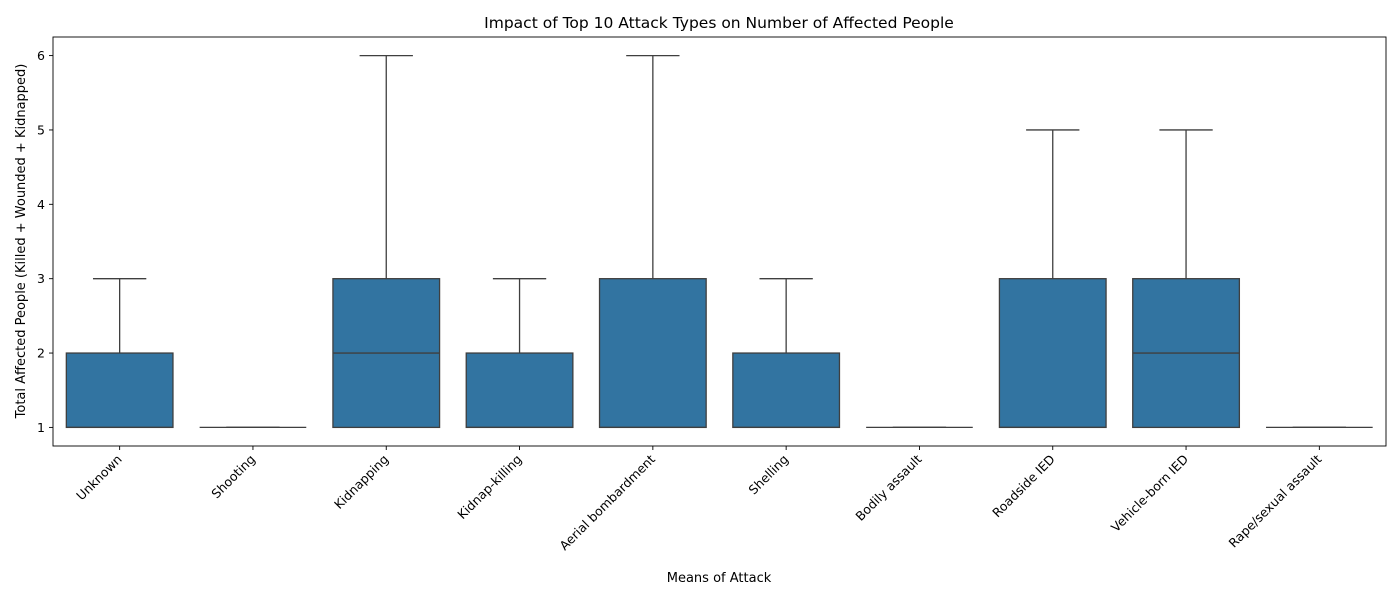  What do you see at coordinates (607, 502) in the screenshot?
I see `x-tick-label: Aerial bombardment` at bounding box center [607, 502].